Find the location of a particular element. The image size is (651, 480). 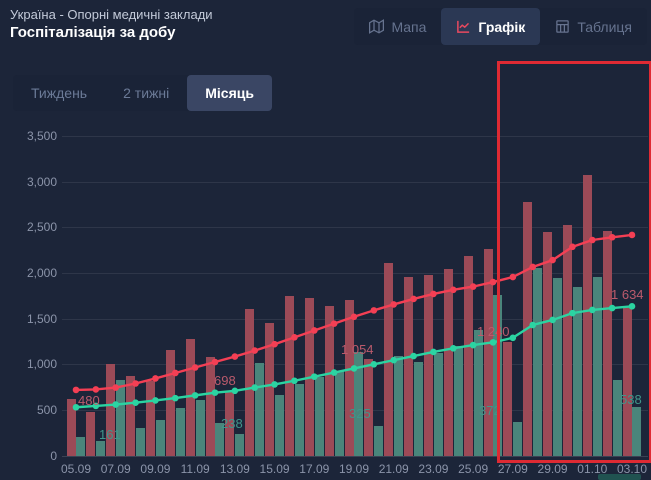

x-axis-tick-label: 01.10 is located at coordinates (592, 469).